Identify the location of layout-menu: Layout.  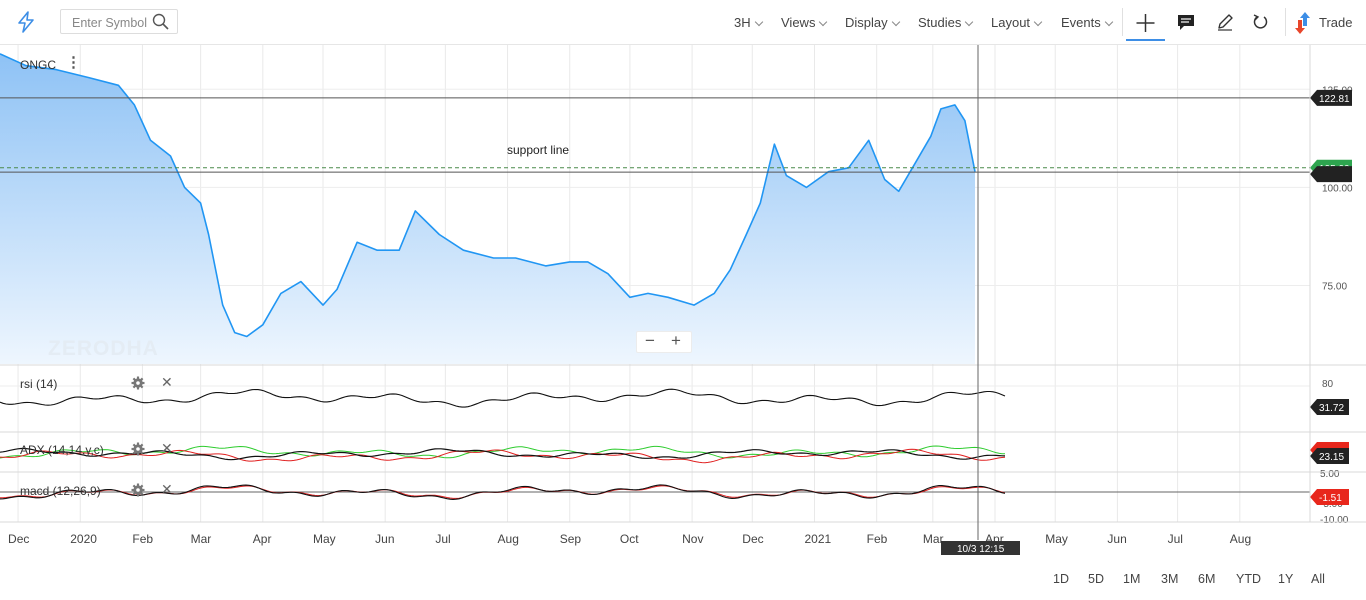
(1017, 22).